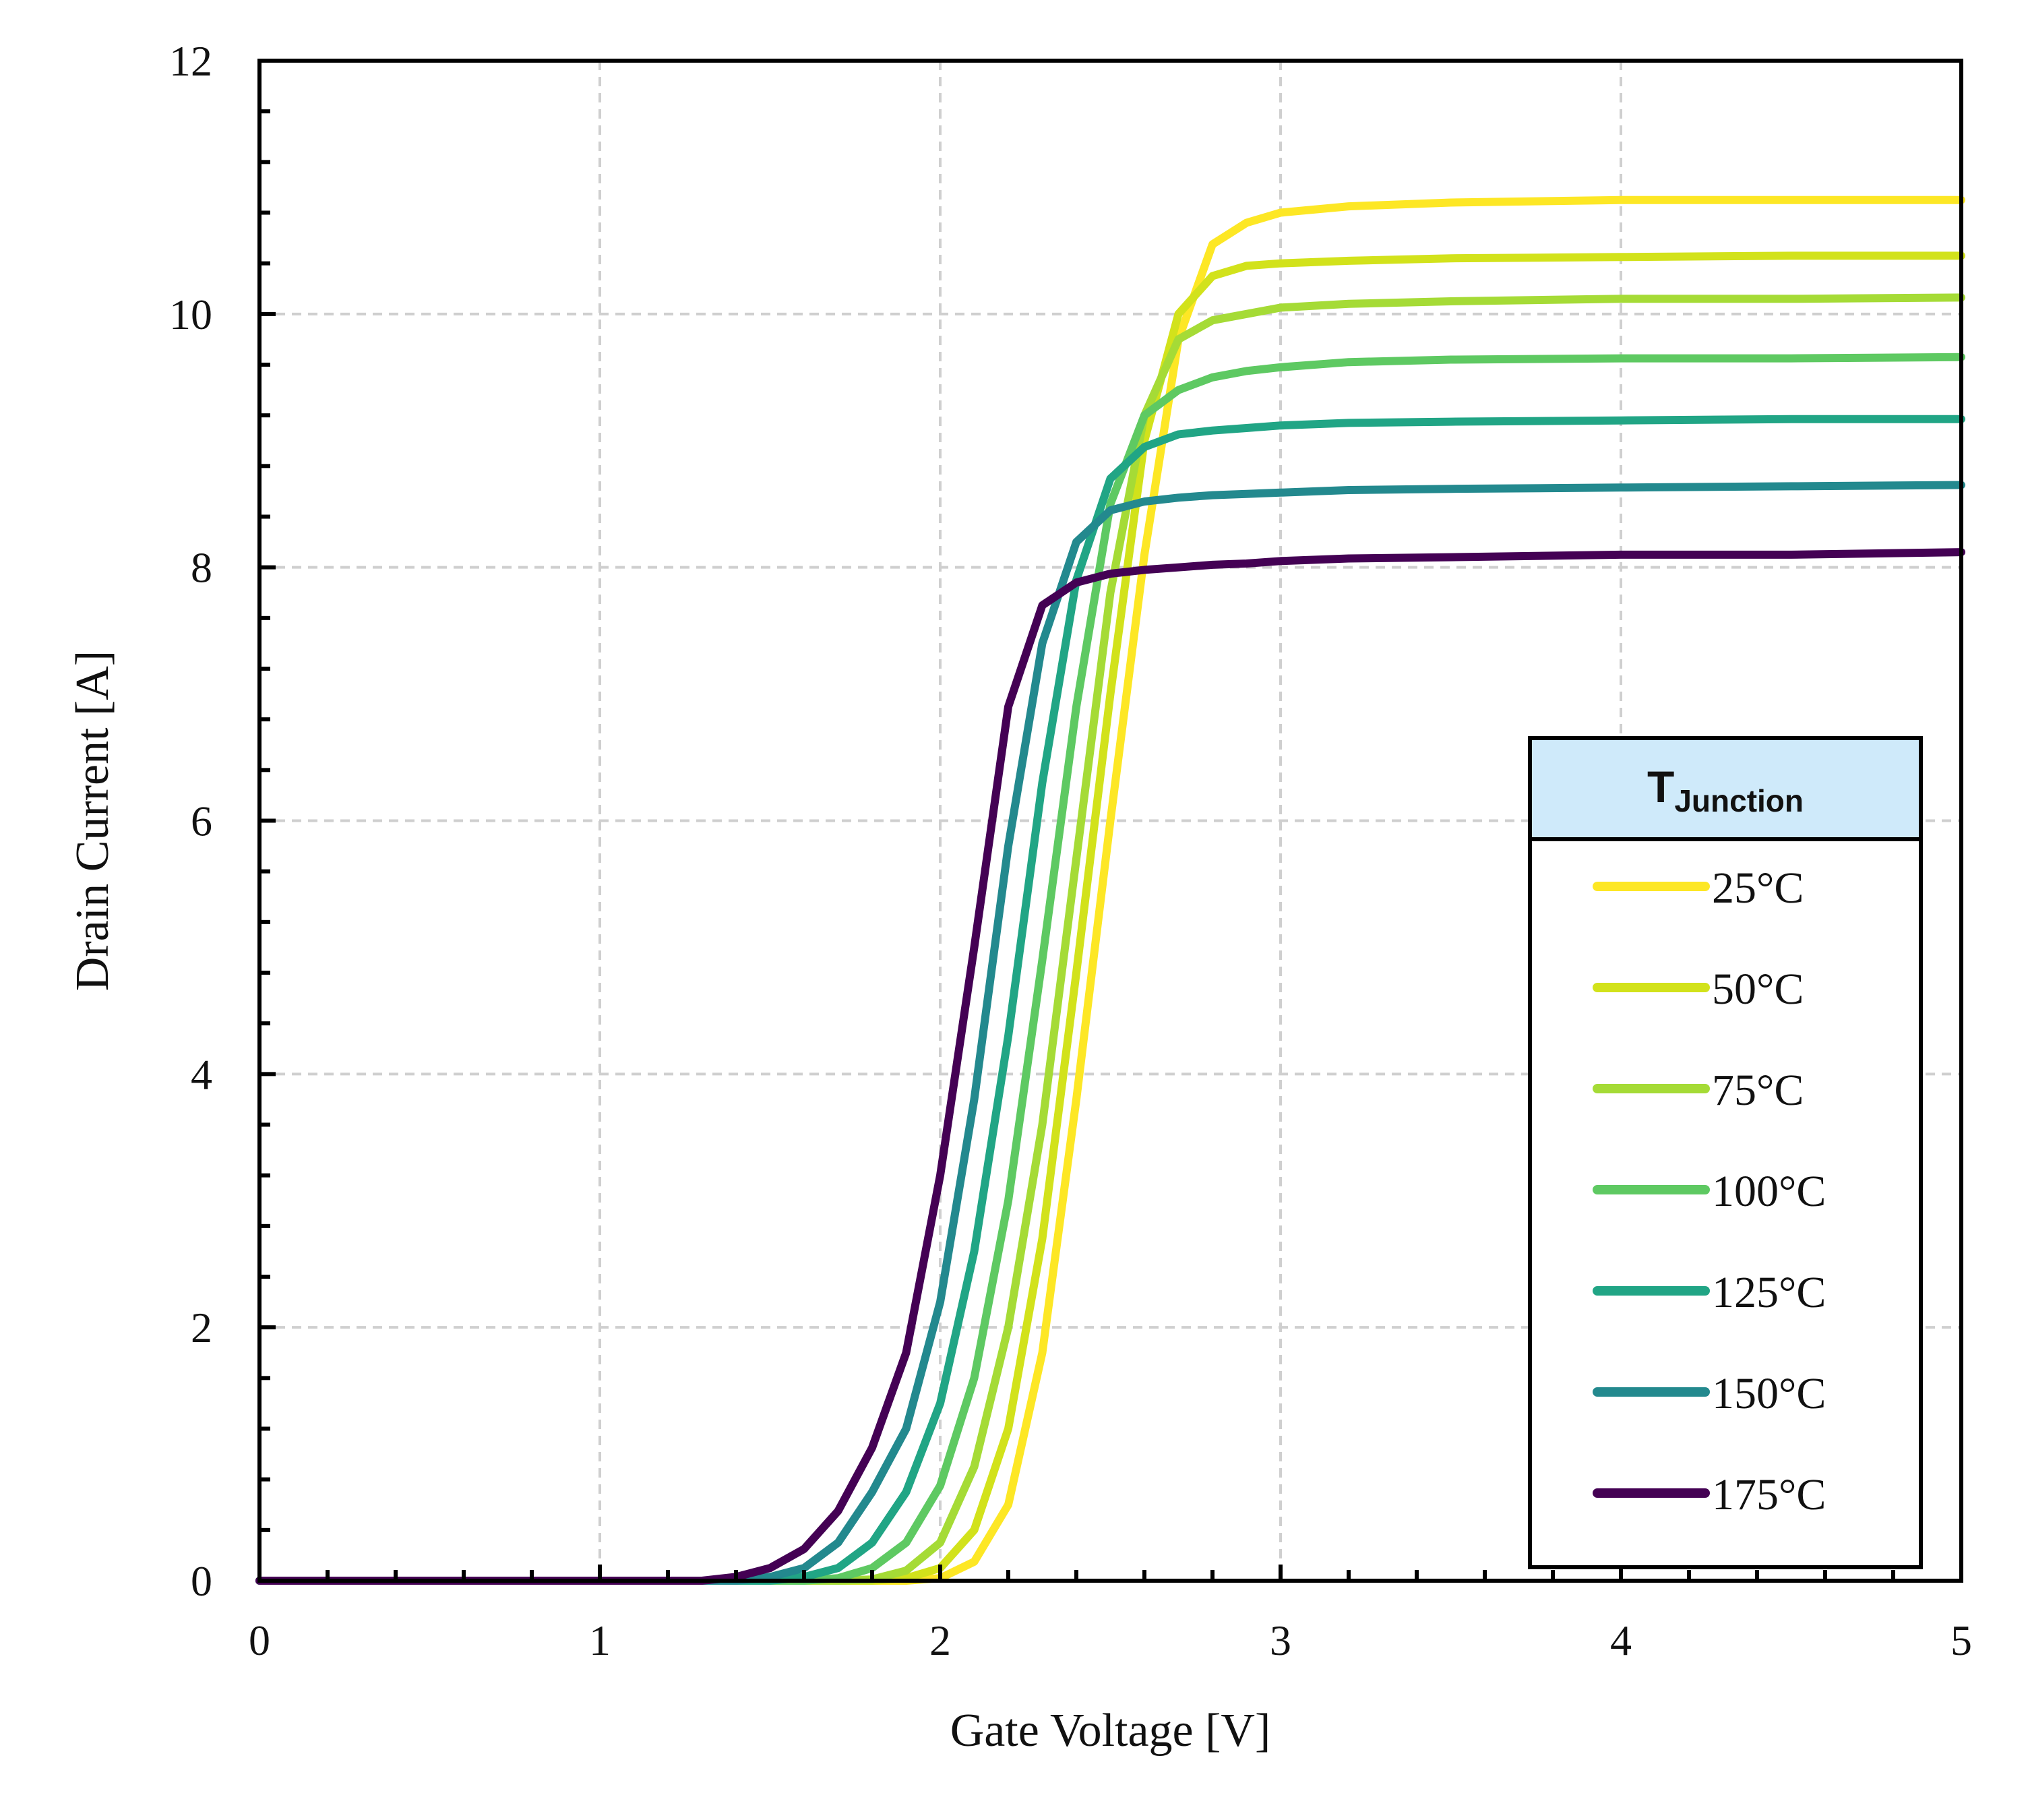 The width and height of the screenshot is (2028, 1820). What do you see at coordinates (1769, 1494) in the screenshot?
I see `legend-item-label: 175°C` at bounding box center [1769, 1494].